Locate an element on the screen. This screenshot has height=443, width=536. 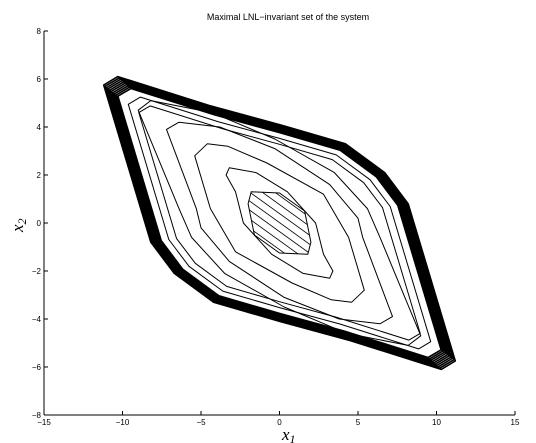
y-tick-label: −6 is located at coordinates (37, 367).